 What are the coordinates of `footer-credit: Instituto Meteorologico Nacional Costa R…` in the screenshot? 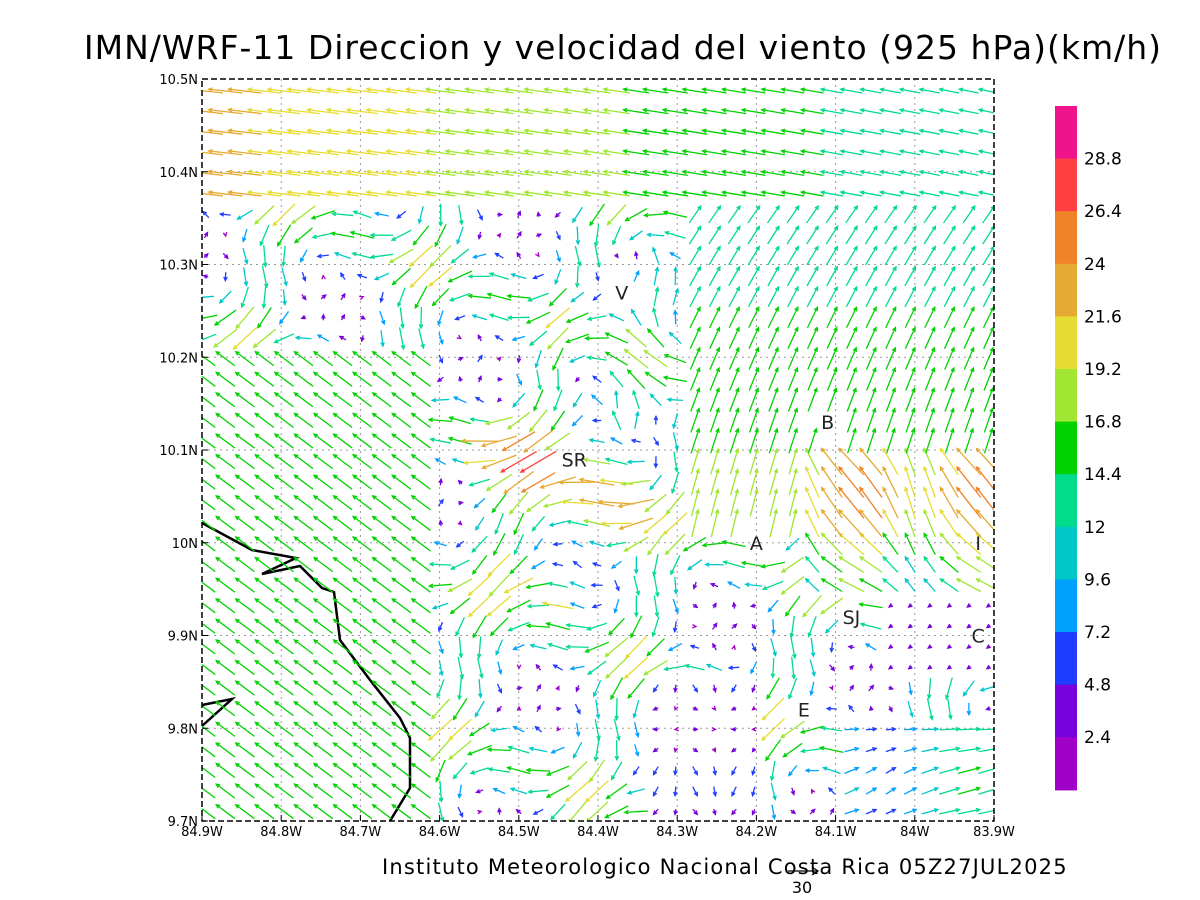 It's located at (725, 867).